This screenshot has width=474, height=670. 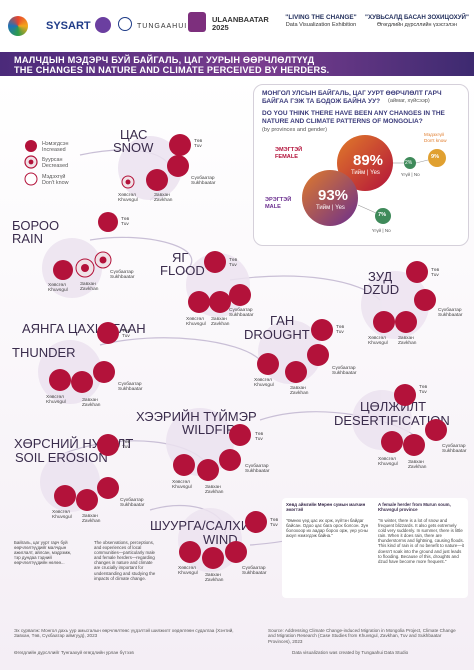 What do you see at coordinates (125, 24) in the screenshot?
I see `undp-logo-icon` at bounding box center [125, 24].